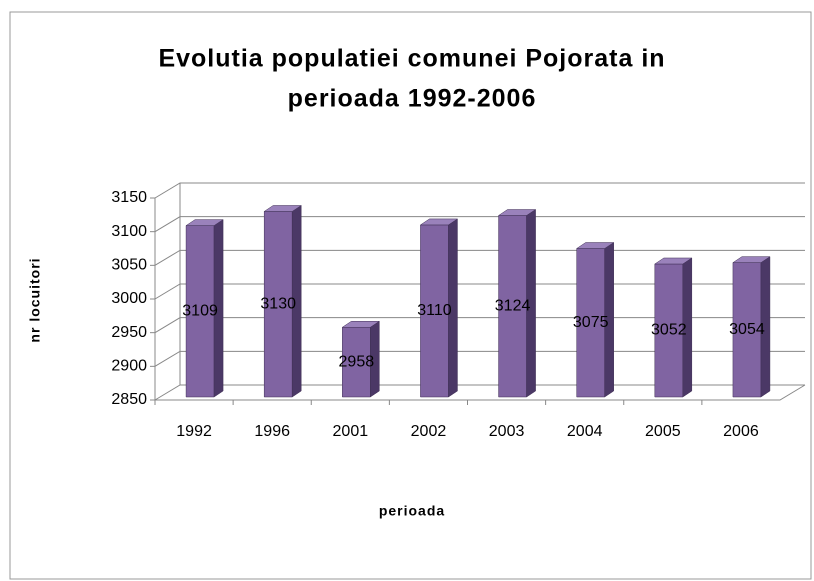  I want to click on x-axis-title: perioada, so click(412, 511).